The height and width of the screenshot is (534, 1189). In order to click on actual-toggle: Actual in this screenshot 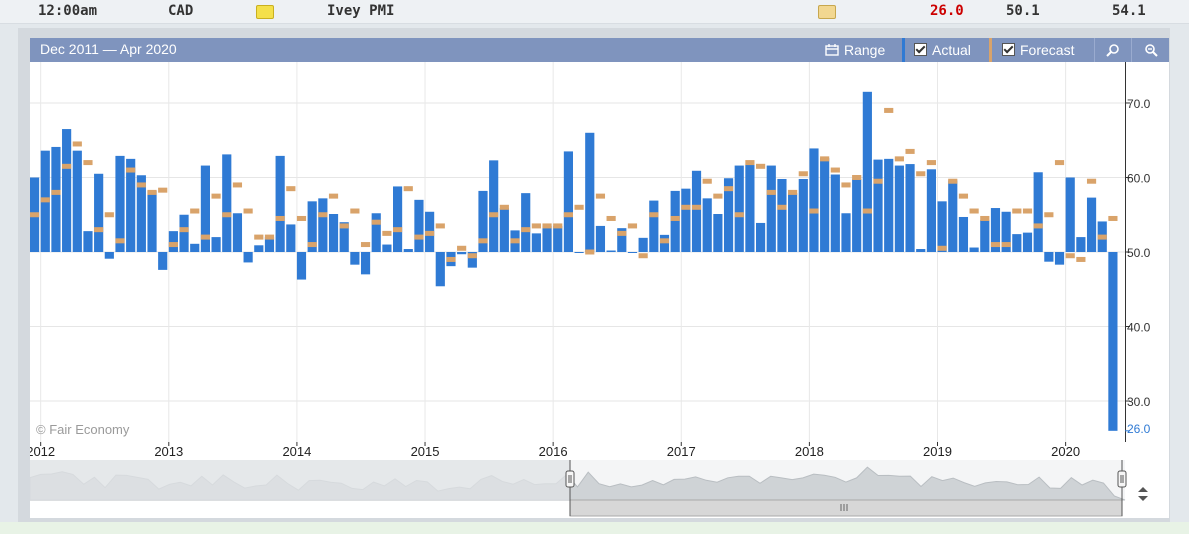, I will do `click(942, 50)`.